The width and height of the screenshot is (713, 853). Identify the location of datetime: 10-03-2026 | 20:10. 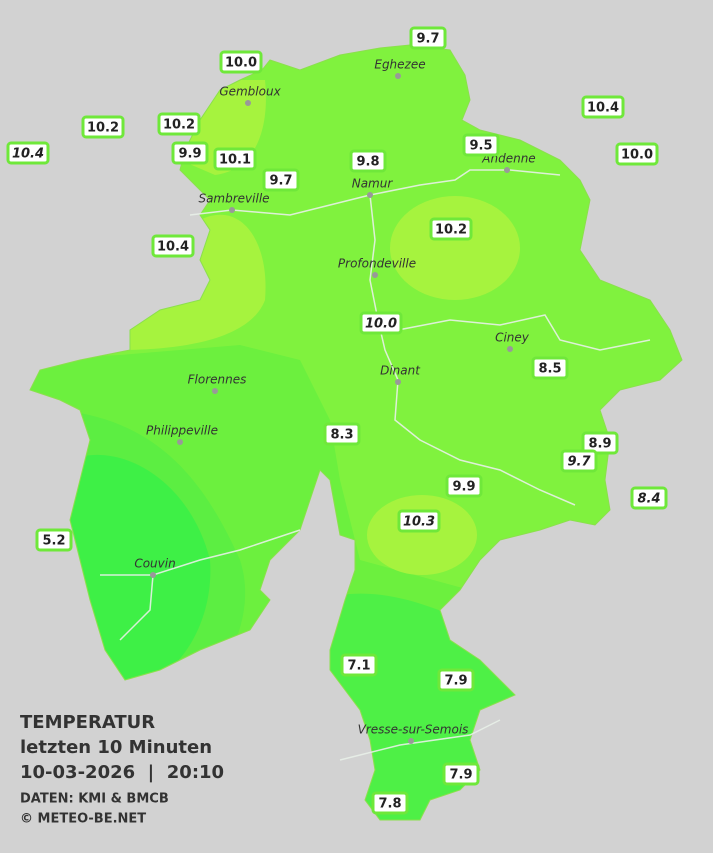
(122, 772).